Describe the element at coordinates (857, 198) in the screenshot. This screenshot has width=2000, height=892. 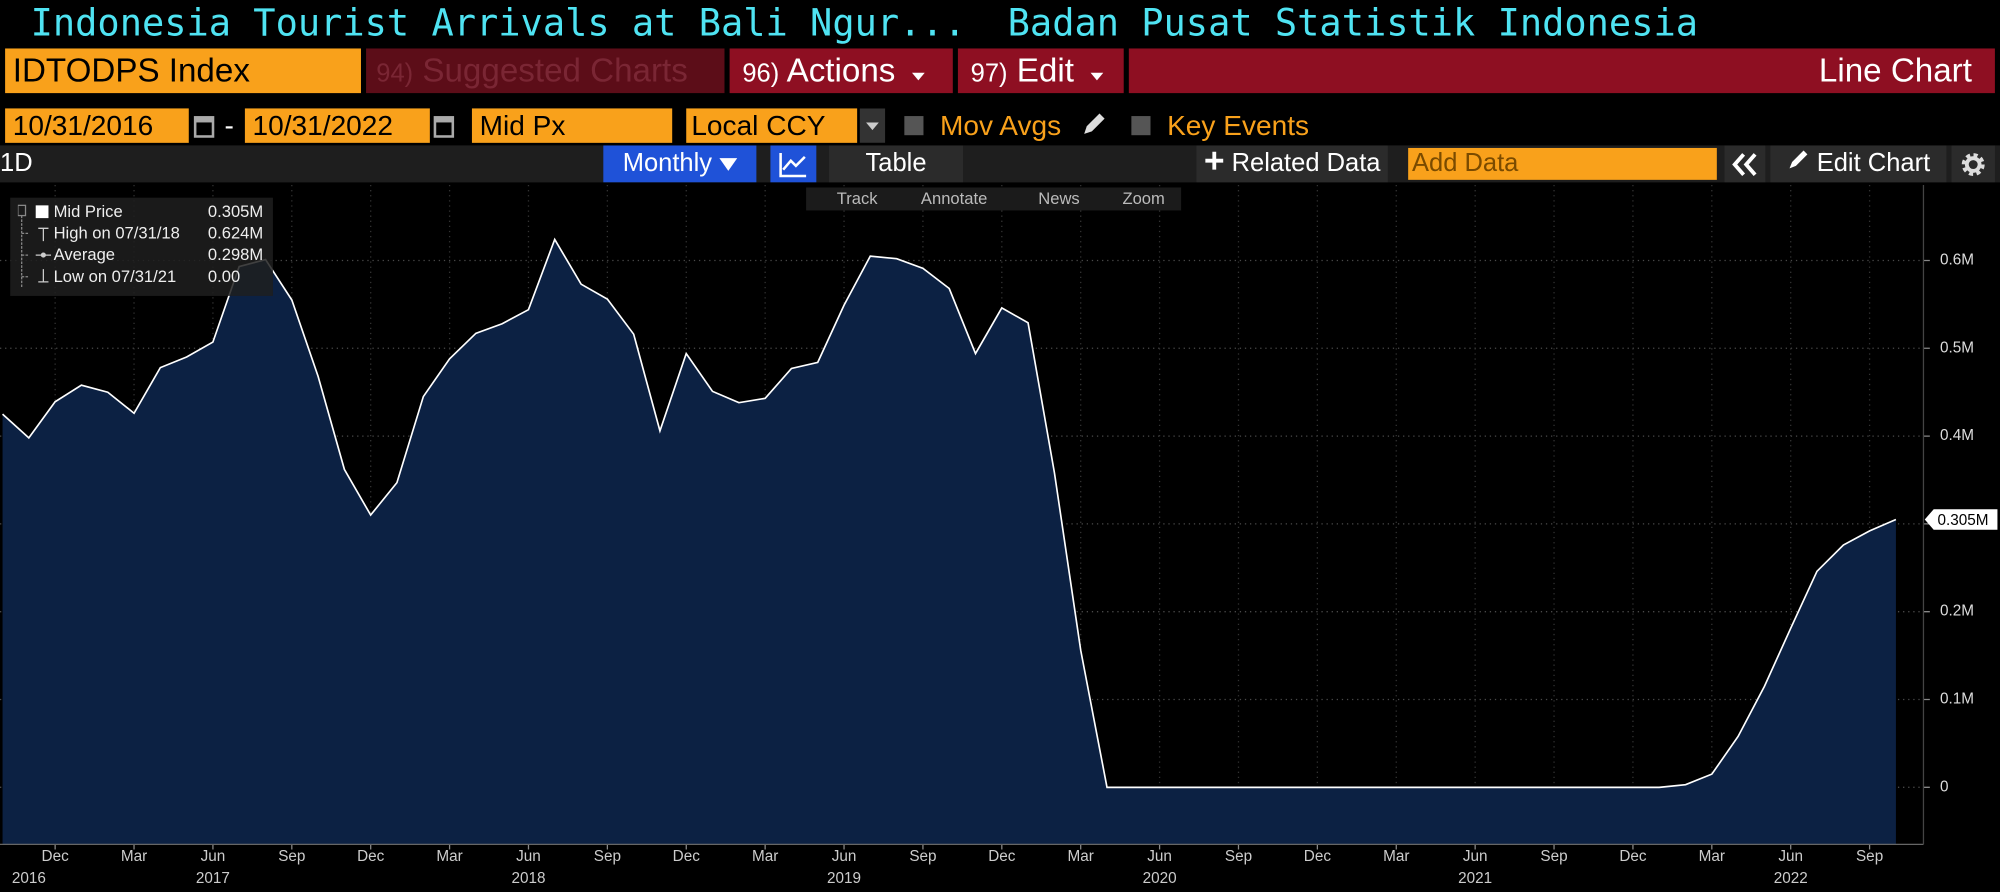
I see `chart-tool: Track` at that location.